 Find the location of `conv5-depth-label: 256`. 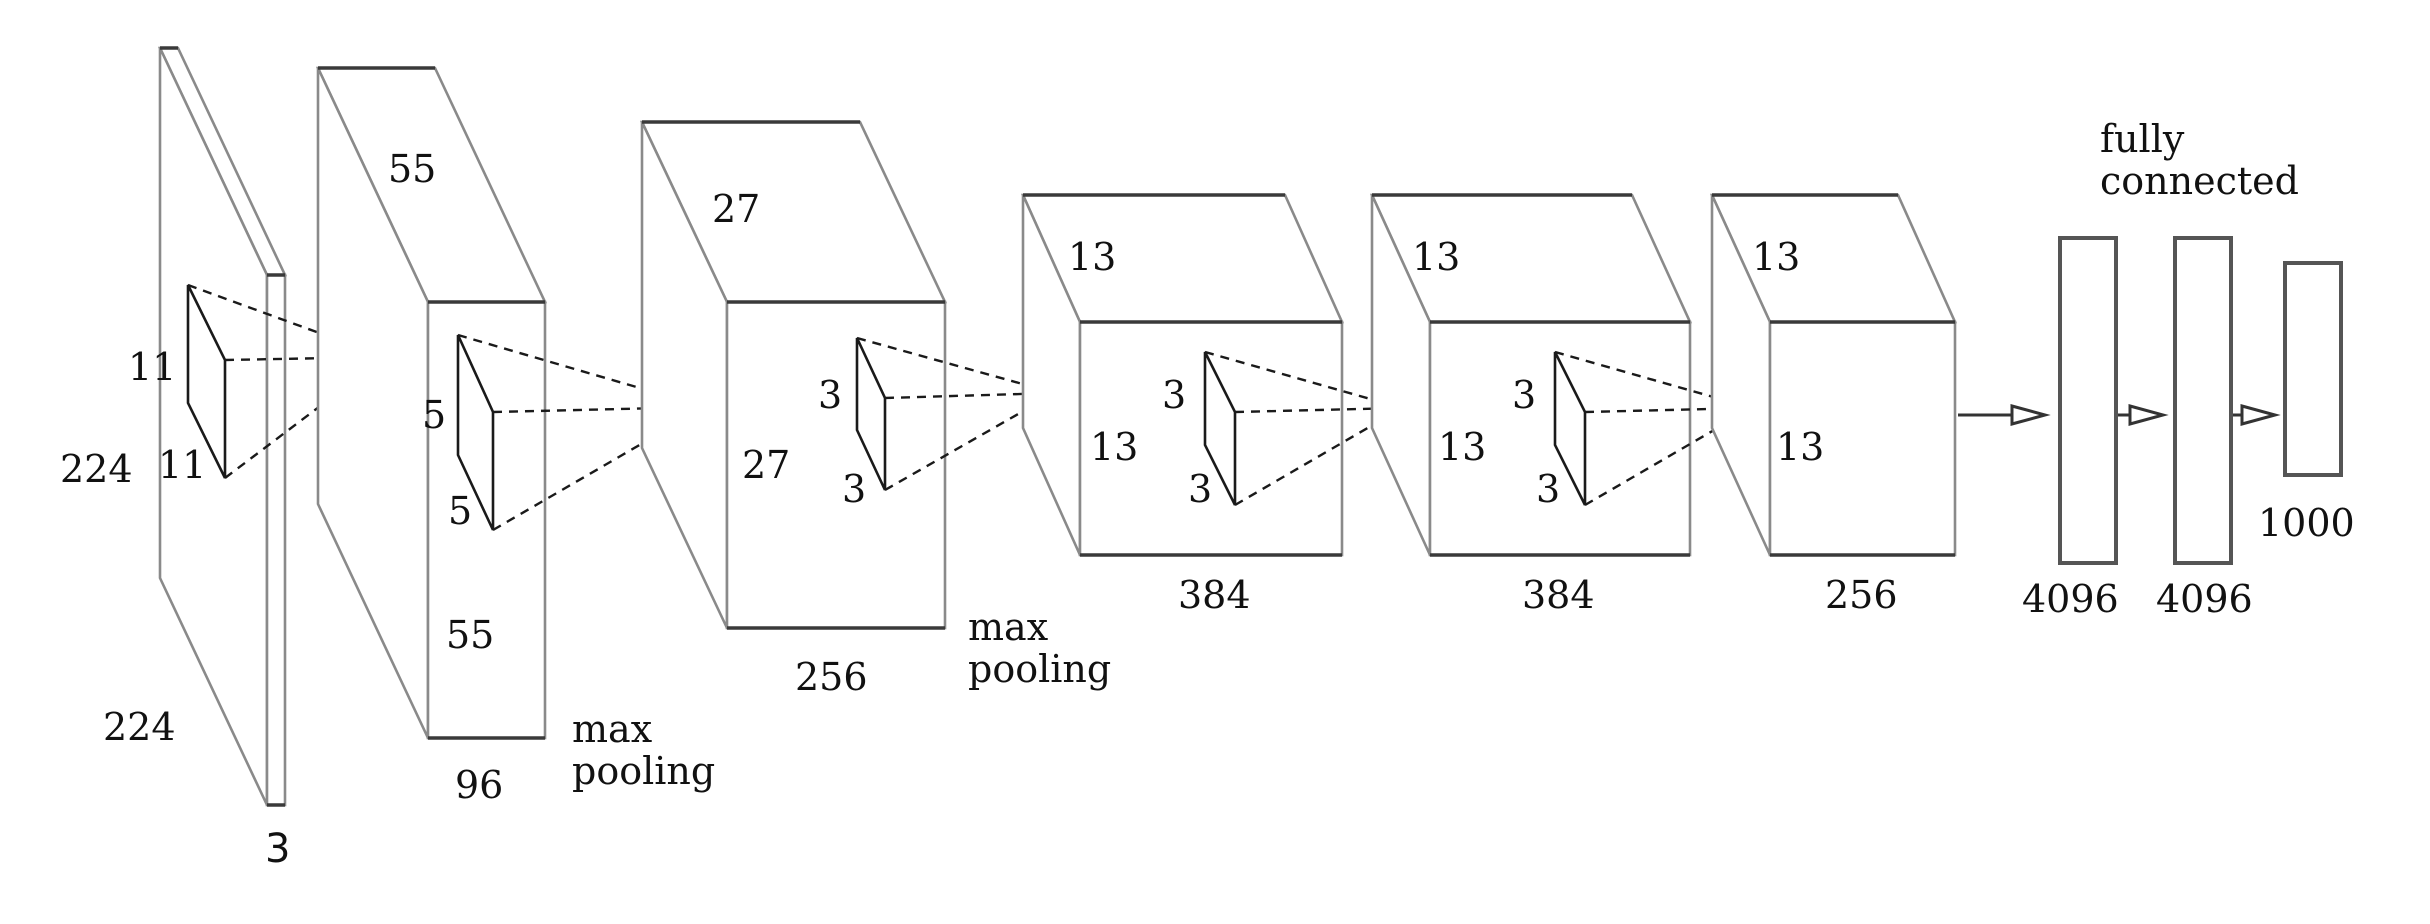

conv5-depth-label: 256 is located at coordinates (1861, 595).